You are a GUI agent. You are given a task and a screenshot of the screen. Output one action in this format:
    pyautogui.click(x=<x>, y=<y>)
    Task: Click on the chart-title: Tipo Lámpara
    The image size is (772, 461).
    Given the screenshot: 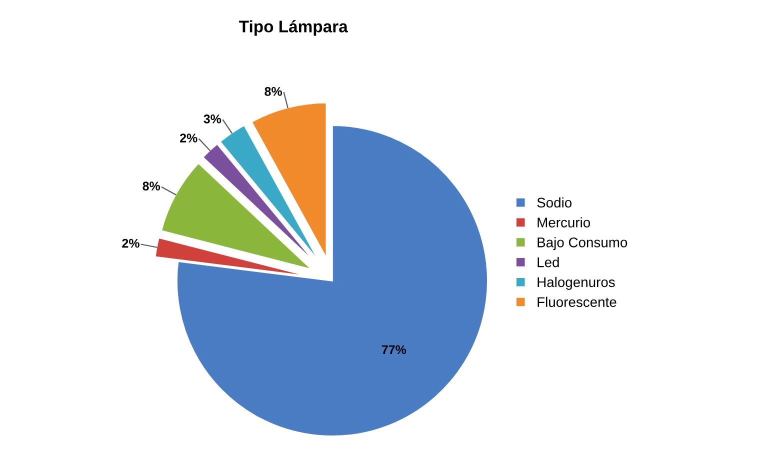 What is the action you would take?
    pyautogui.click(x=293, y=28)
    